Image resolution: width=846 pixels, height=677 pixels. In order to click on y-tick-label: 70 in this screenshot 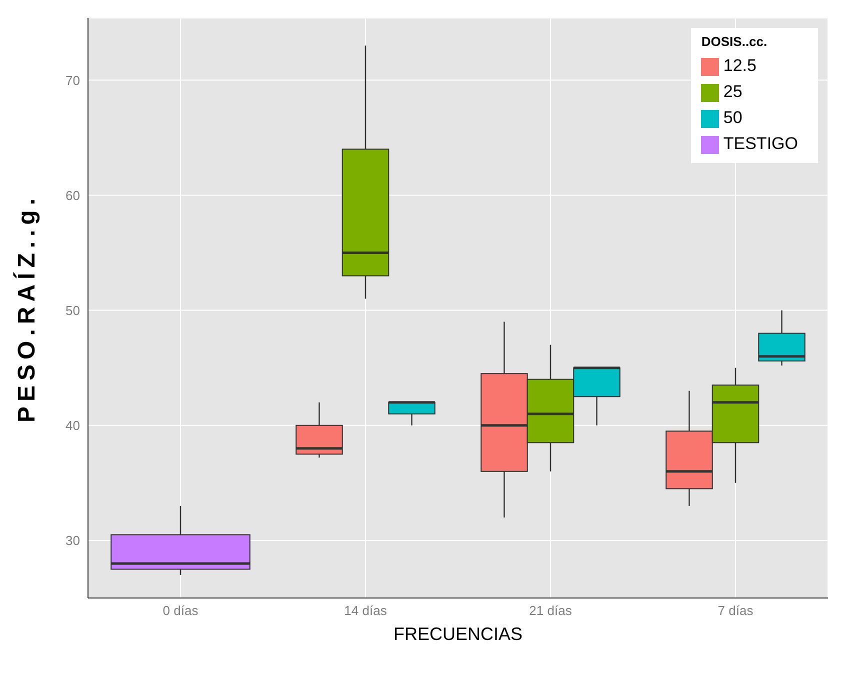, I will do `click(73, 80)`.